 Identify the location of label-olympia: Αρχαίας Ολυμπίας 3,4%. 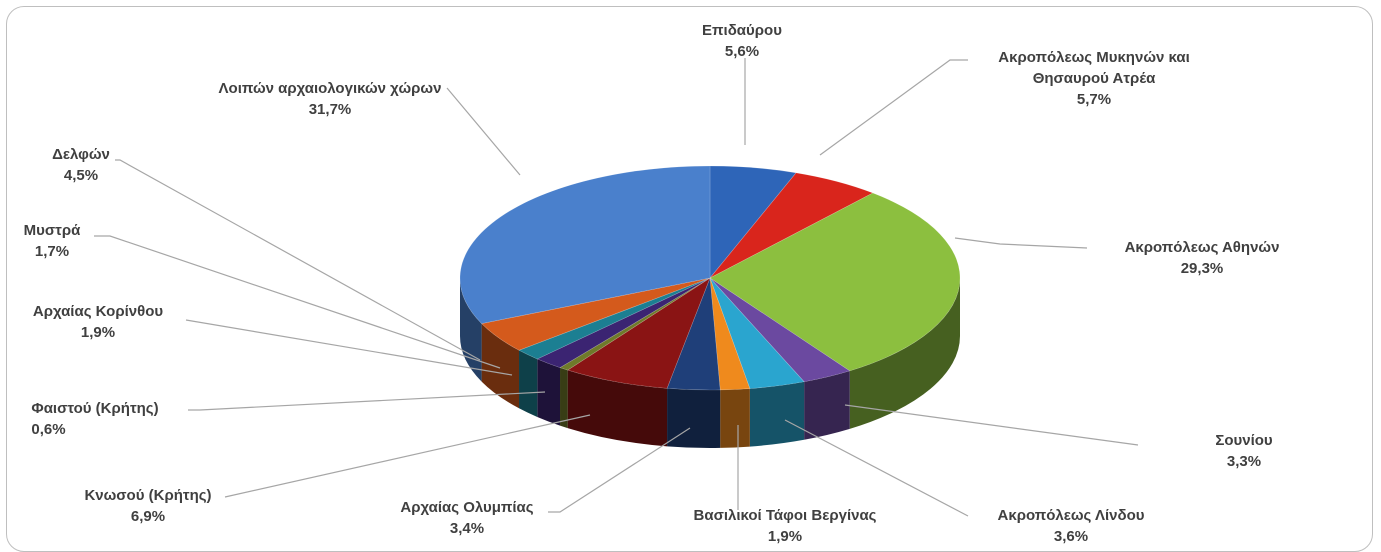
(467, 518).